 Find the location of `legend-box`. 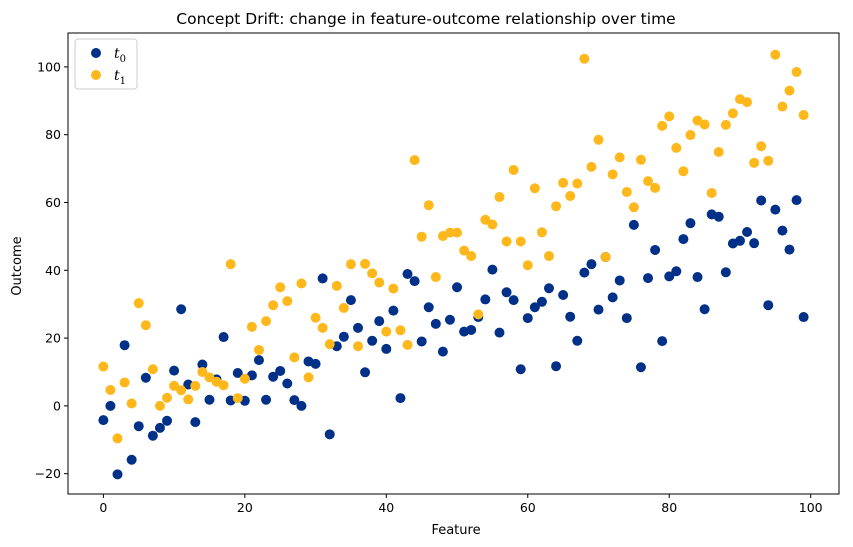

legend-box is located at coordinates (106, 64).